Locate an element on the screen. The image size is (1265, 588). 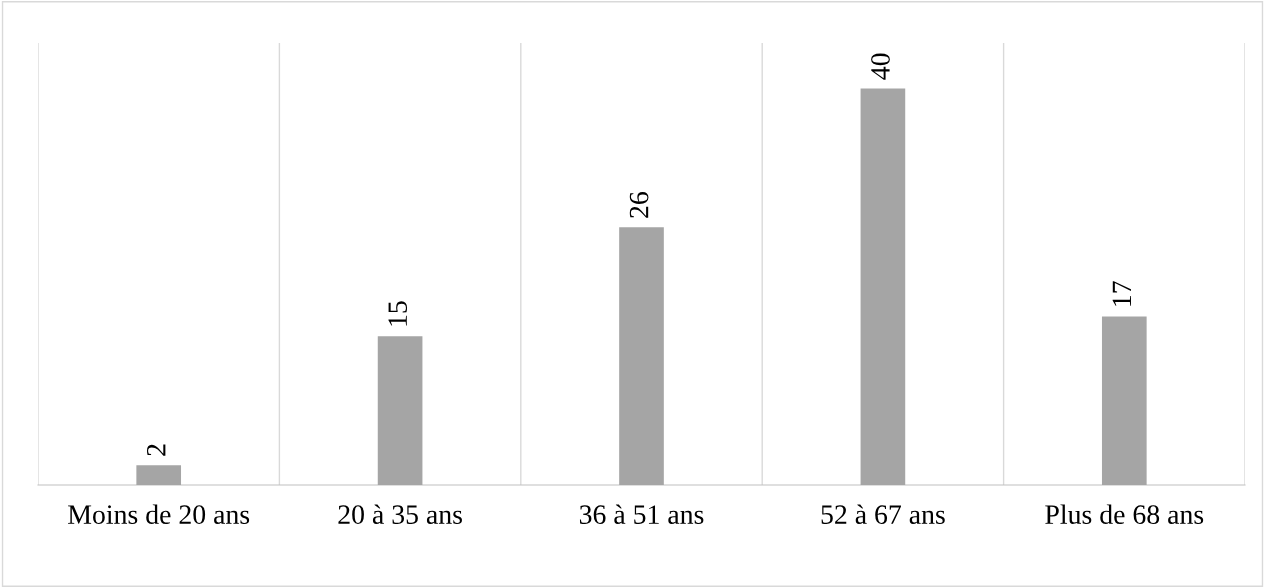
data-label: 40 is located at coordinates (880, 66).